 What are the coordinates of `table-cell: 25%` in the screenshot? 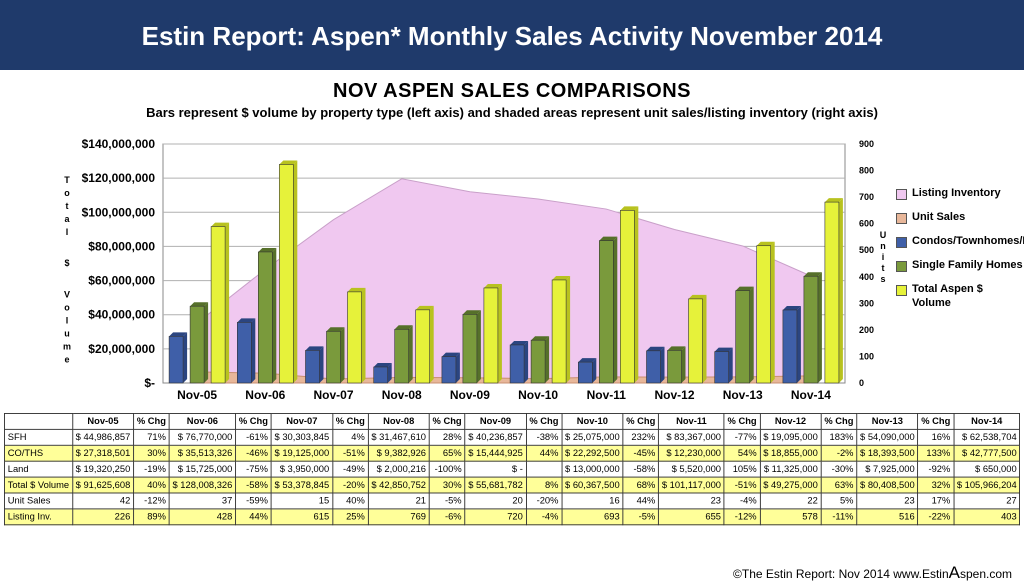 It's located at (350, 517).